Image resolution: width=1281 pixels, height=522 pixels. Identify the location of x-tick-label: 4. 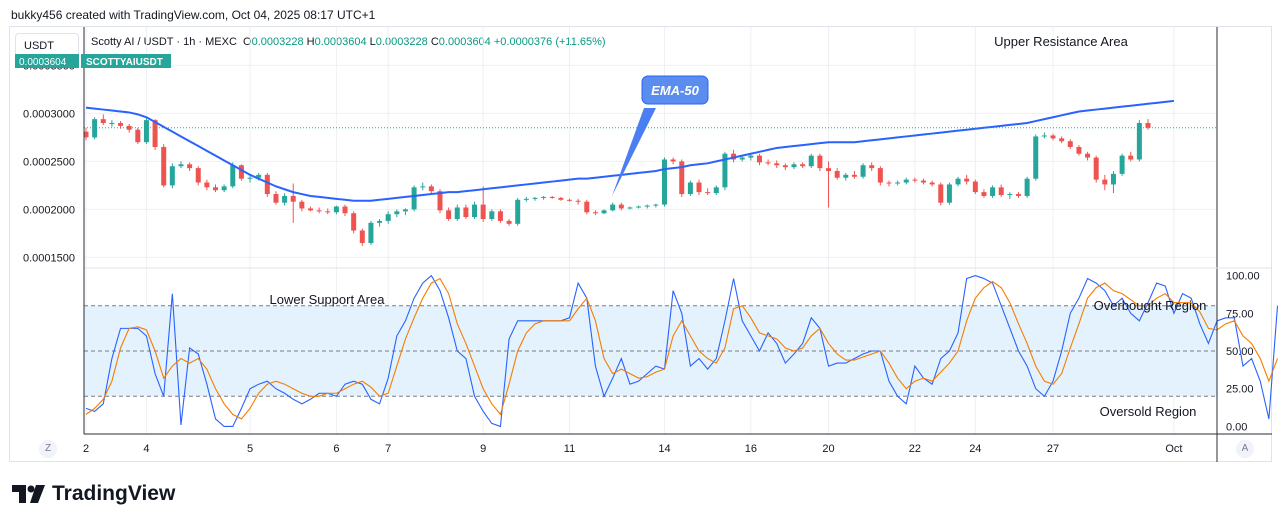
(146, 449).